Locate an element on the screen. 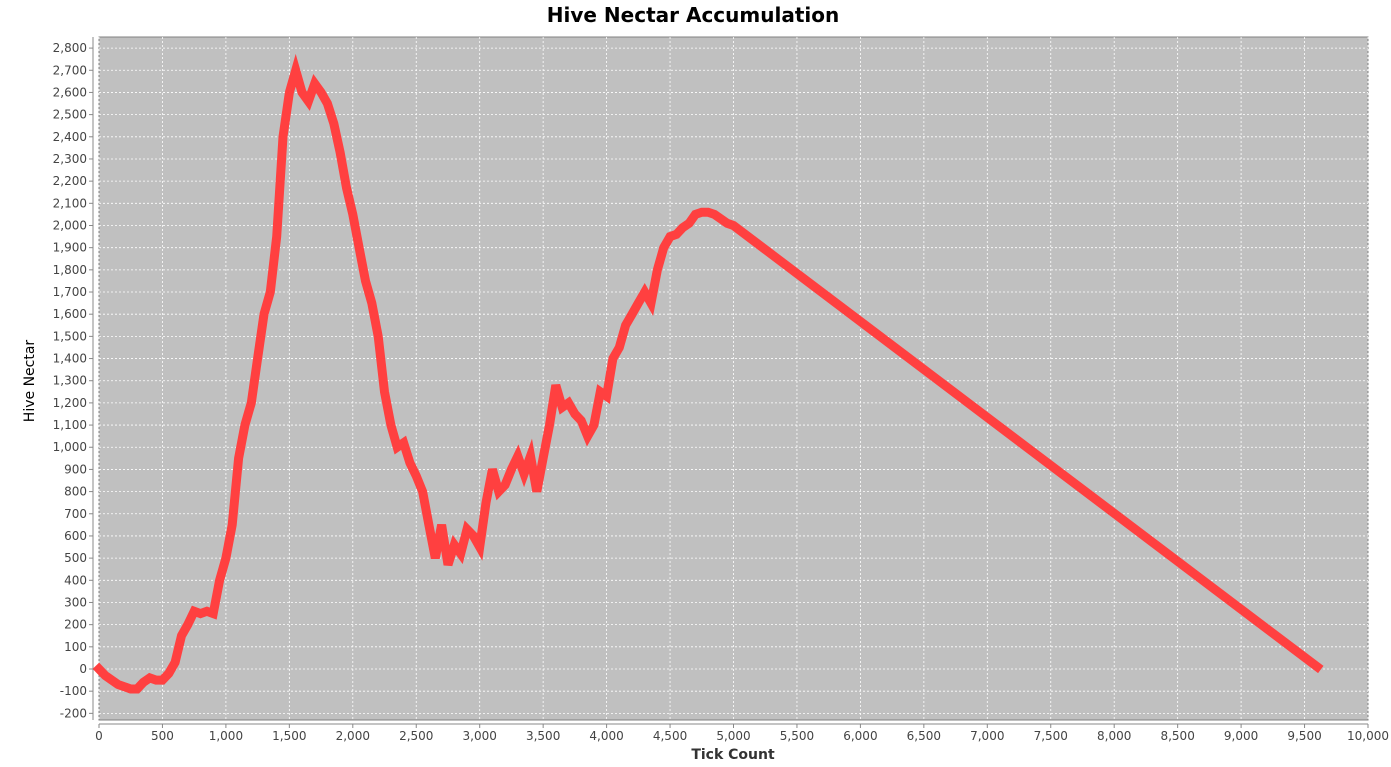  chart-title: Hive Nectar Accumulation is located at coordinates (693, 15).